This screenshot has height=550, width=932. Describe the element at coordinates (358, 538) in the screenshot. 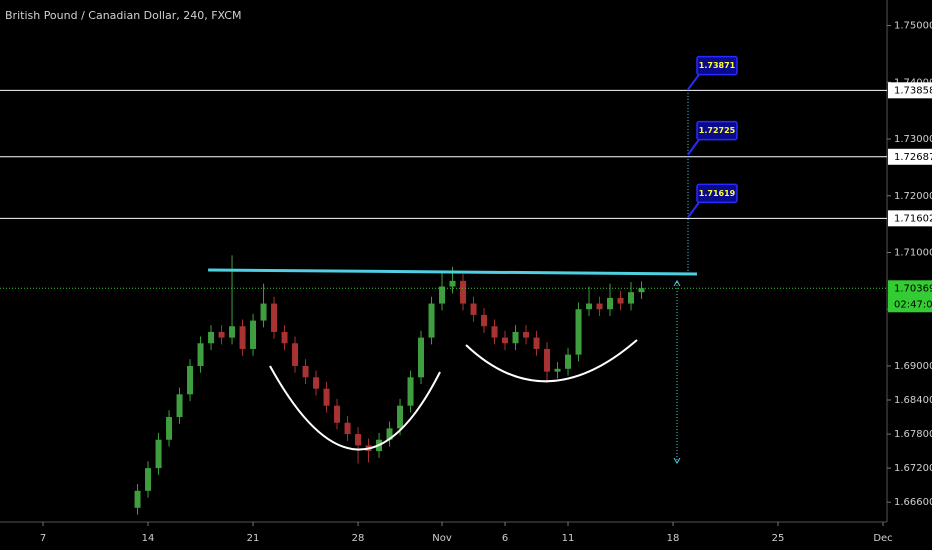

I see `x-tick-label: 28` at that location.